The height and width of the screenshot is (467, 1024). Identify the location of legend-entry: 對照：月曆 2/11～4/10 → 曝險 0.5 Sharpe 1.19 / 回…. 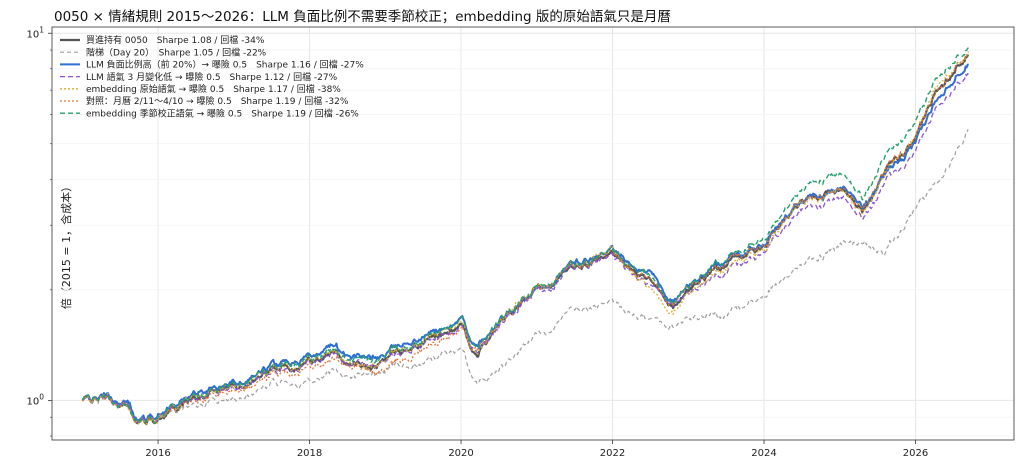
(217, 101).